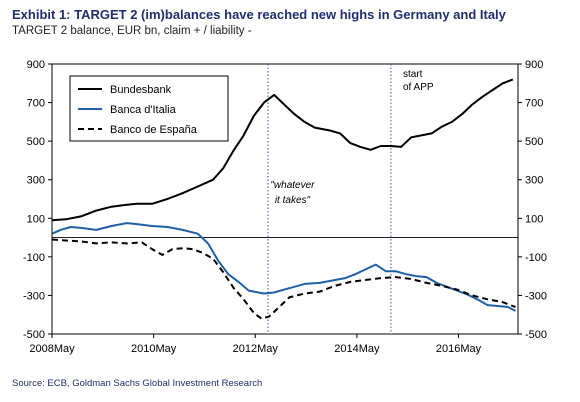  What do you see at coordinates (418, 87) in the screenshot?
I see `annotation-text: of APP` at bounding box center [418, 87].